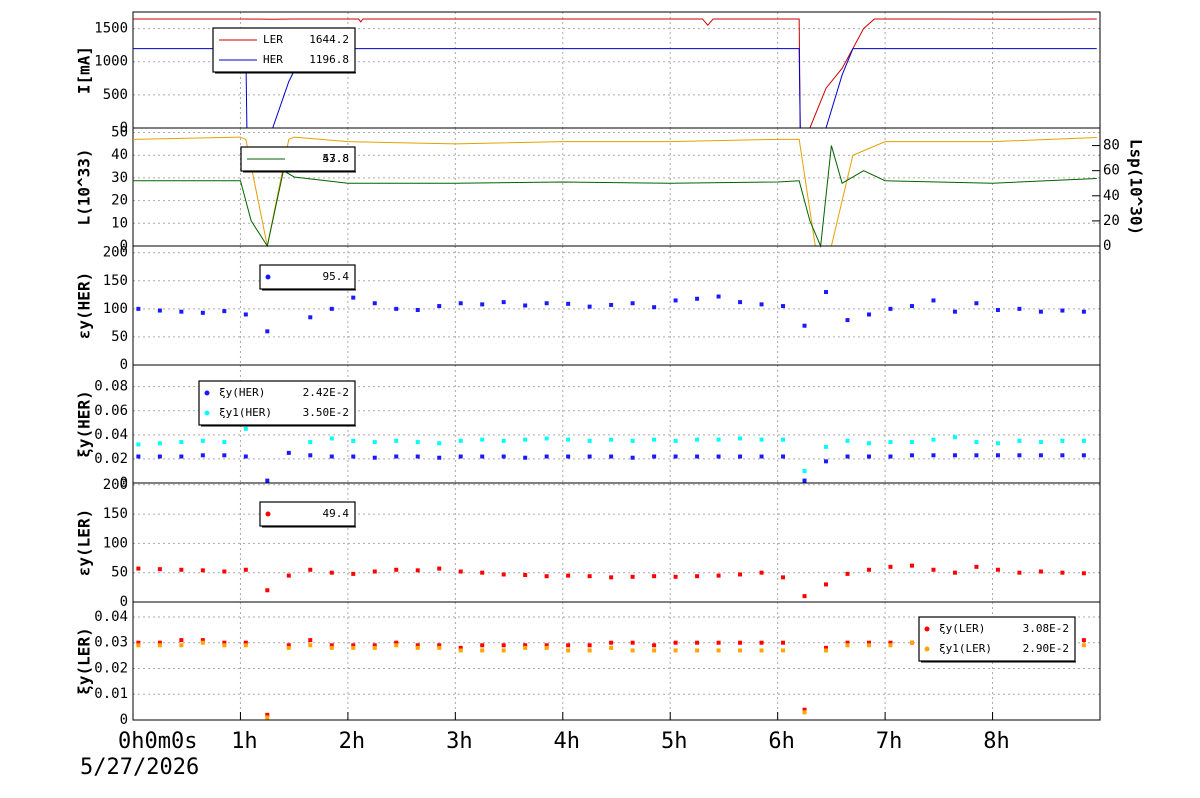  What do you see at coordinates (84, 660) in the screenshot?
I see `y-axis-label: ξy(LER)` at bounding box center [84, 660].